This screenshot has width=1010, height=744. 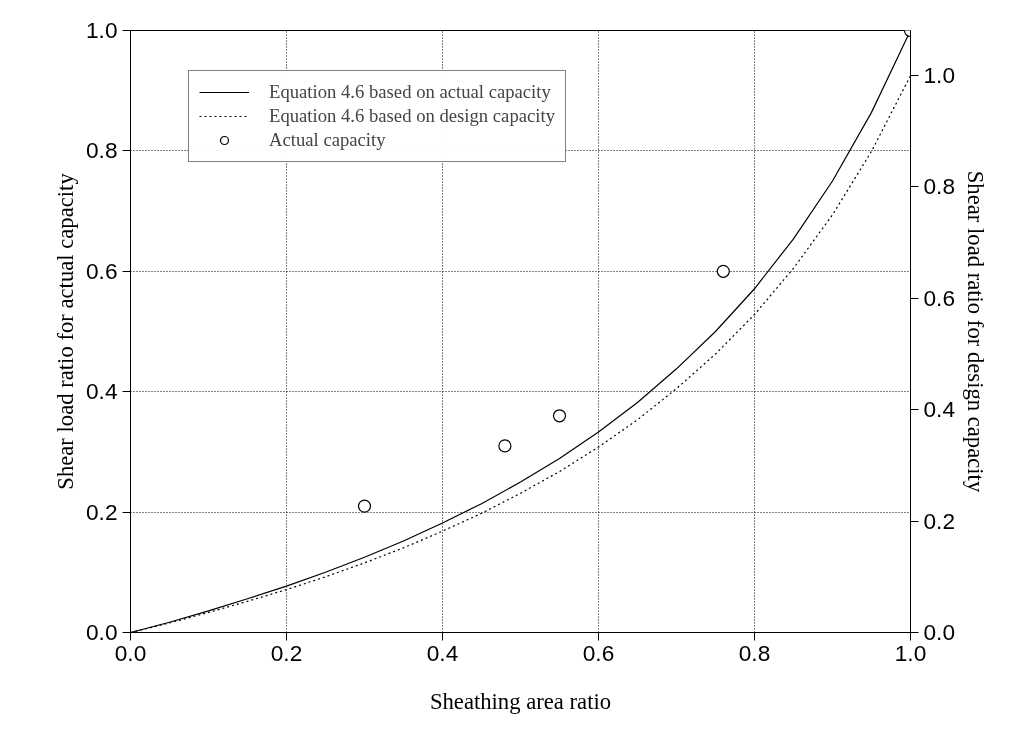 What do you see at coordinates (327, 140) in the screenshot?
I see `legend-label: Actual capacity` at bounding box center [327, 140].